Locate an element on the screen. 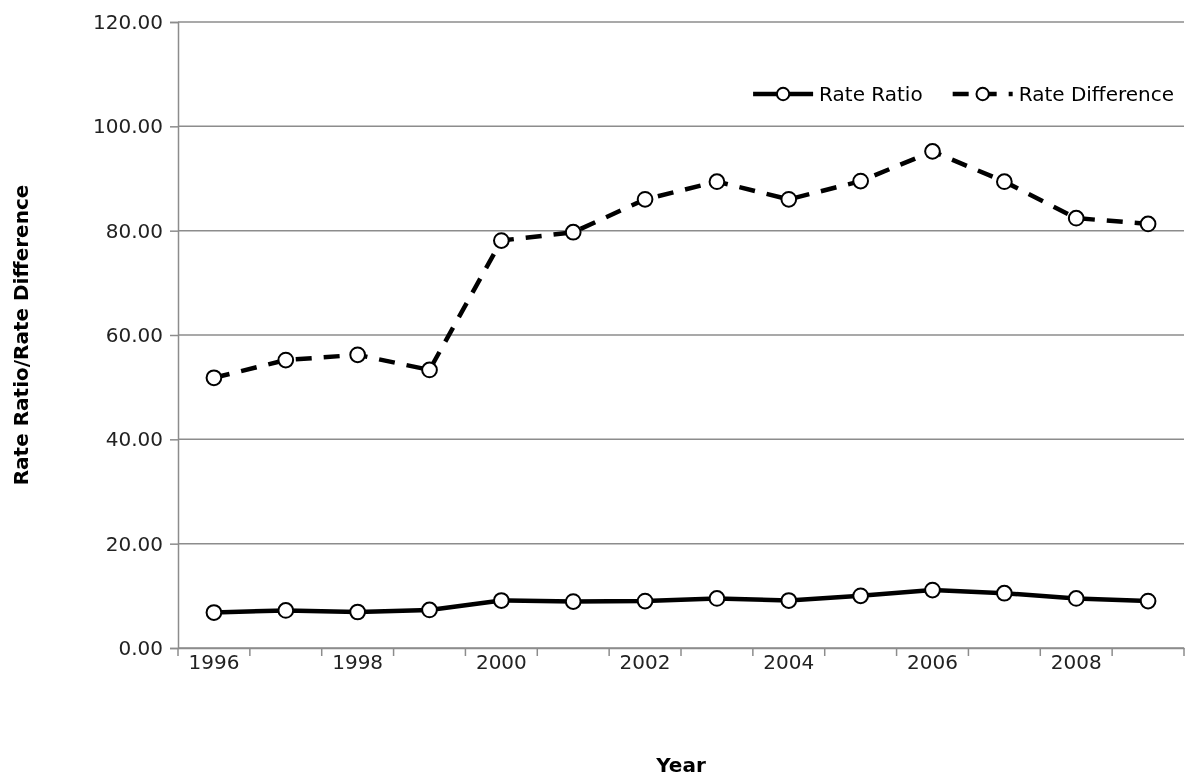 Image resolution: width=1198 pixels, height=781 pixels. x-tick-label: 2006 is located at coordinates (932, 662).